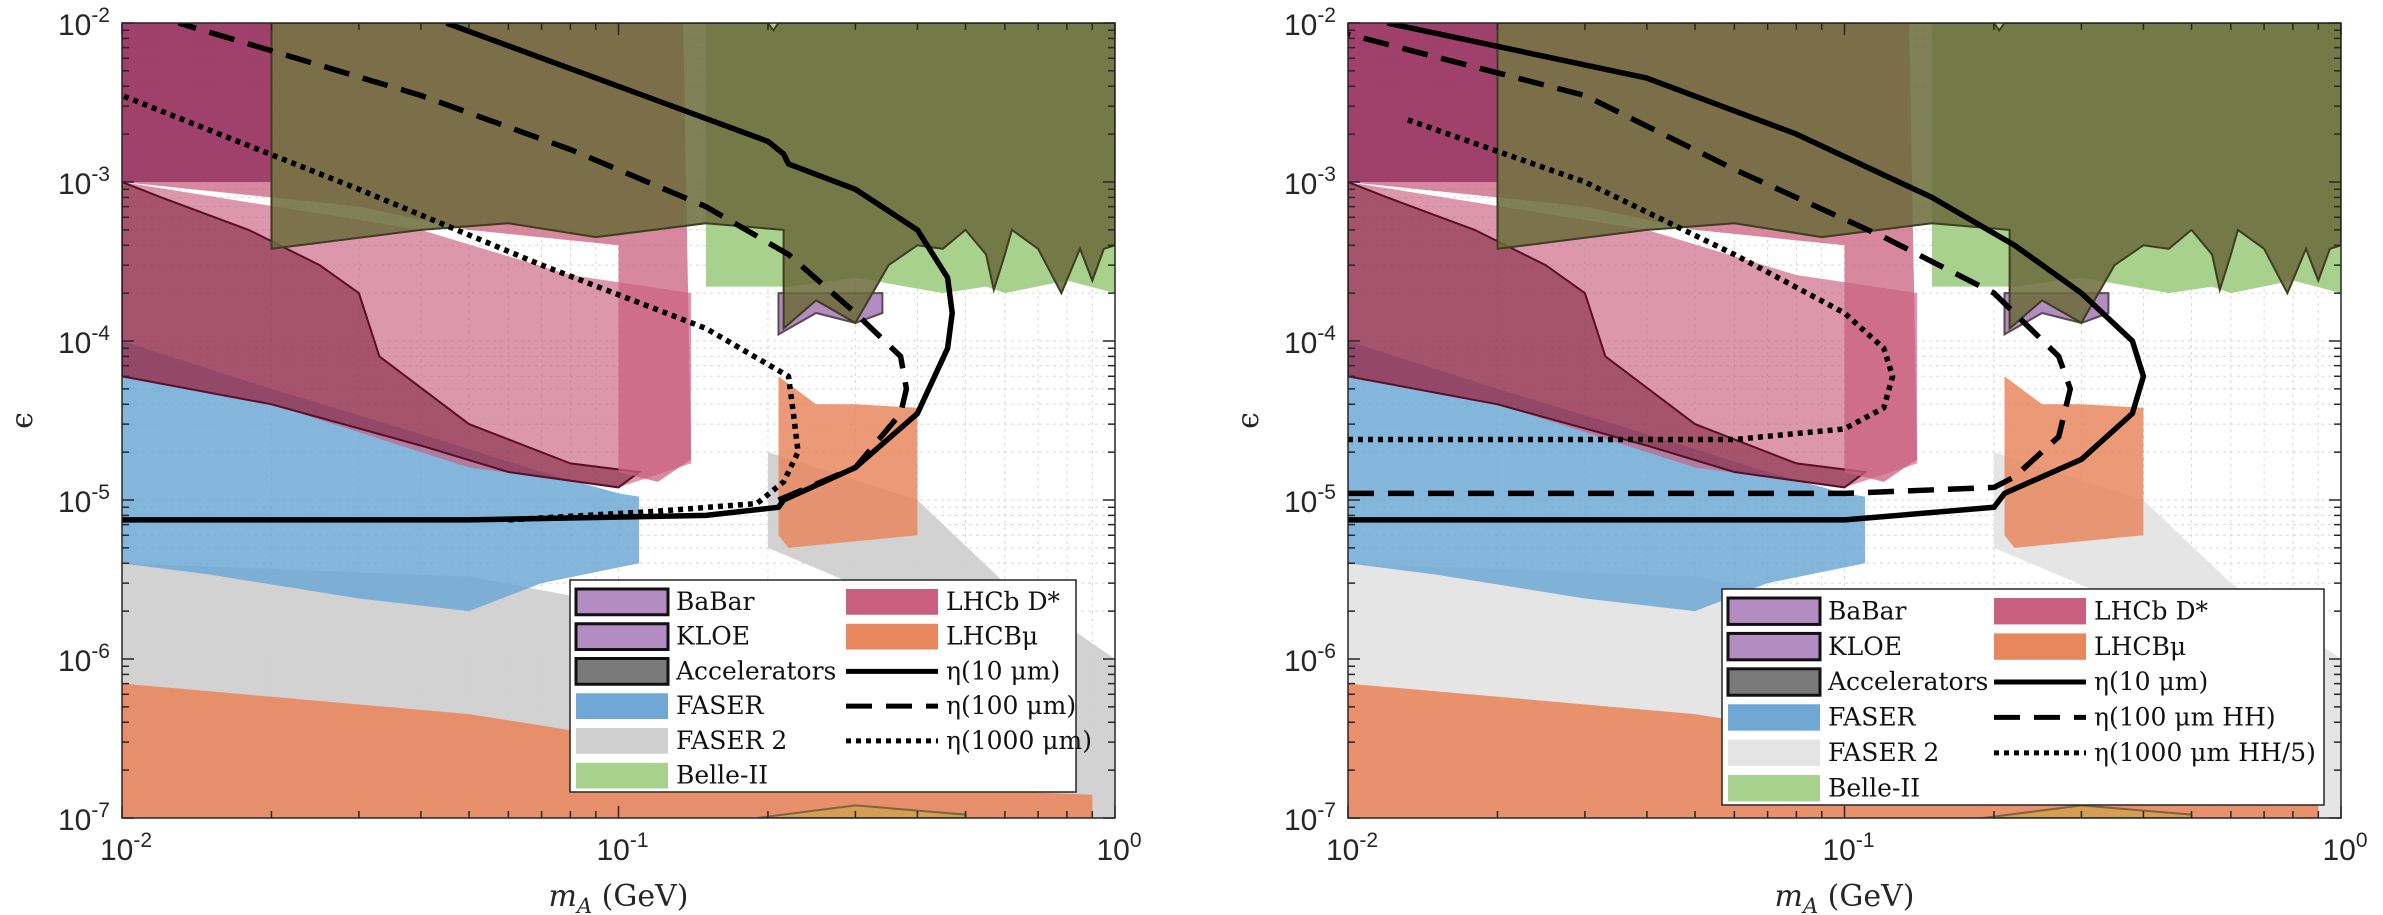  What do you see at coordinates (1907, 681) in the screenshot?
I see `legend-label: Accelerators` at bounding box center [1907, 681].